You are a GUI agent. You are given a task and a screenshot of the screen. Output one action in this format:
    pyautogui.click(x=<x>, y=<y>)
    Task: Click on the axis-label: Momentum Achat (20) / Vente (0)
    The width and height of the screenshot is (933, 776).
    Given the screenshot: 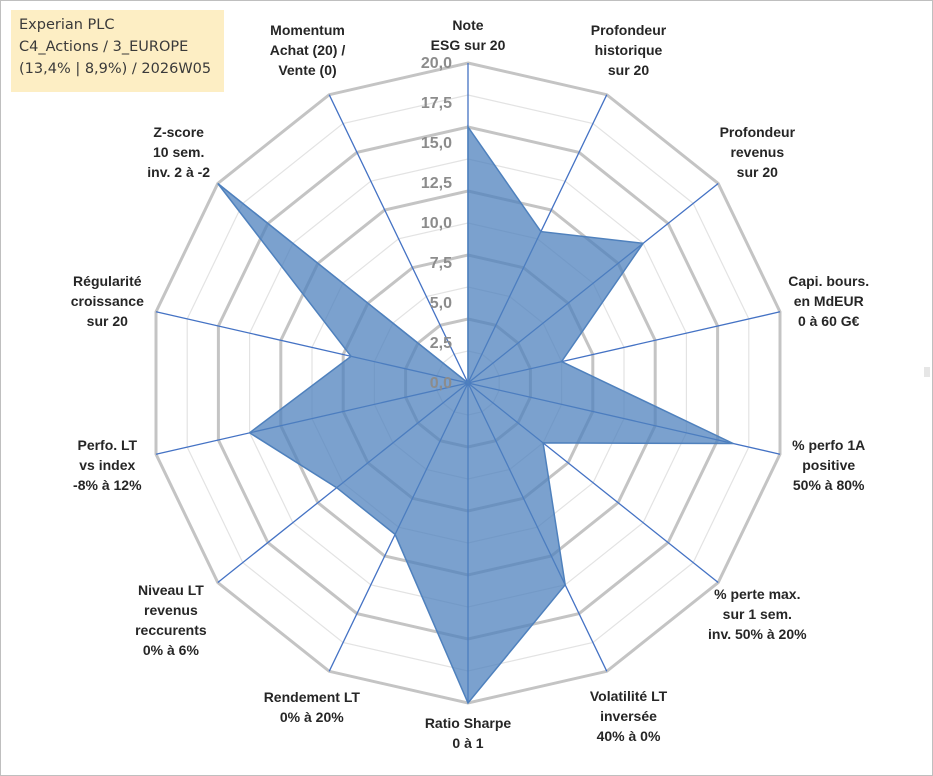 What is the action you would take?
    pyautogui.click(x=307, y=50)
    